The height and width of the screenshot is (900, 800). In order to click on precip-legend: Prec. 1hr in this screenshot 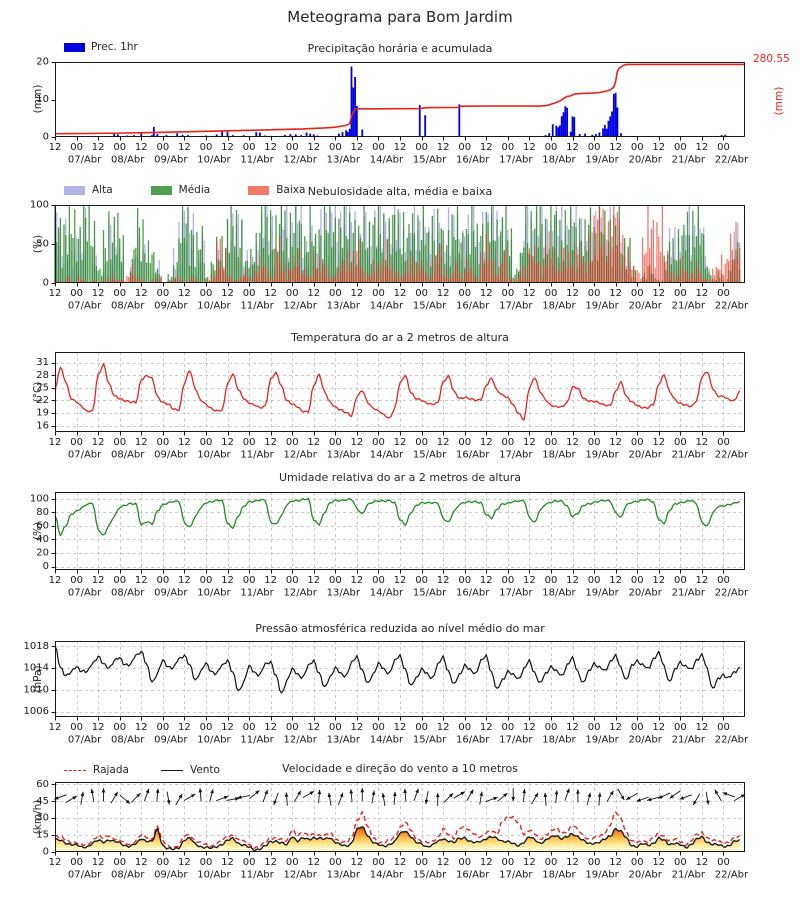, I will do `click(101, 47)`.